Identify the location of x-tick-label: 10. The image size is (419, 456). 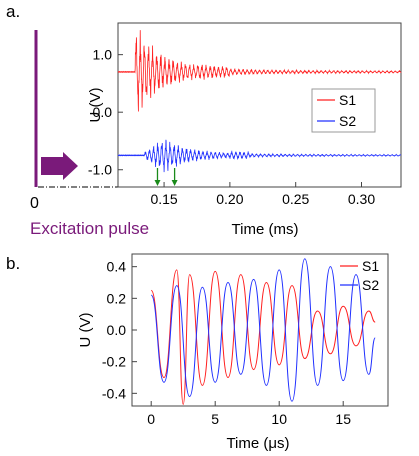
(279, 419).